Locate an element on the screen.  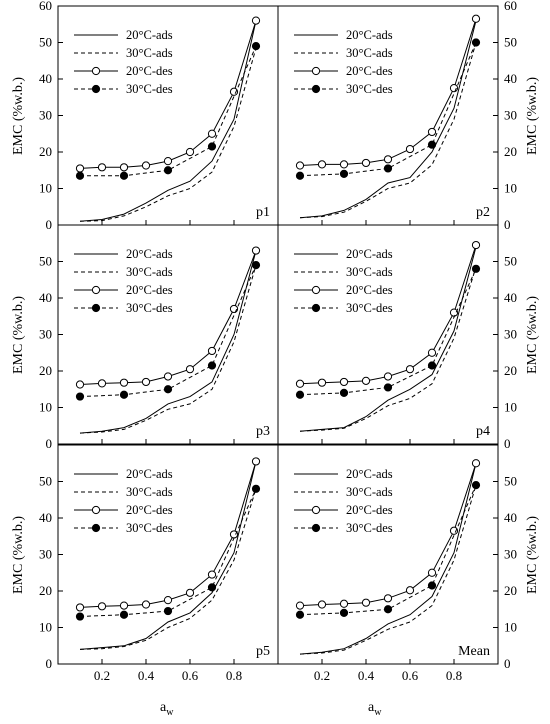
x-axis-title-right-main: a is located at coordinates (371, 707).